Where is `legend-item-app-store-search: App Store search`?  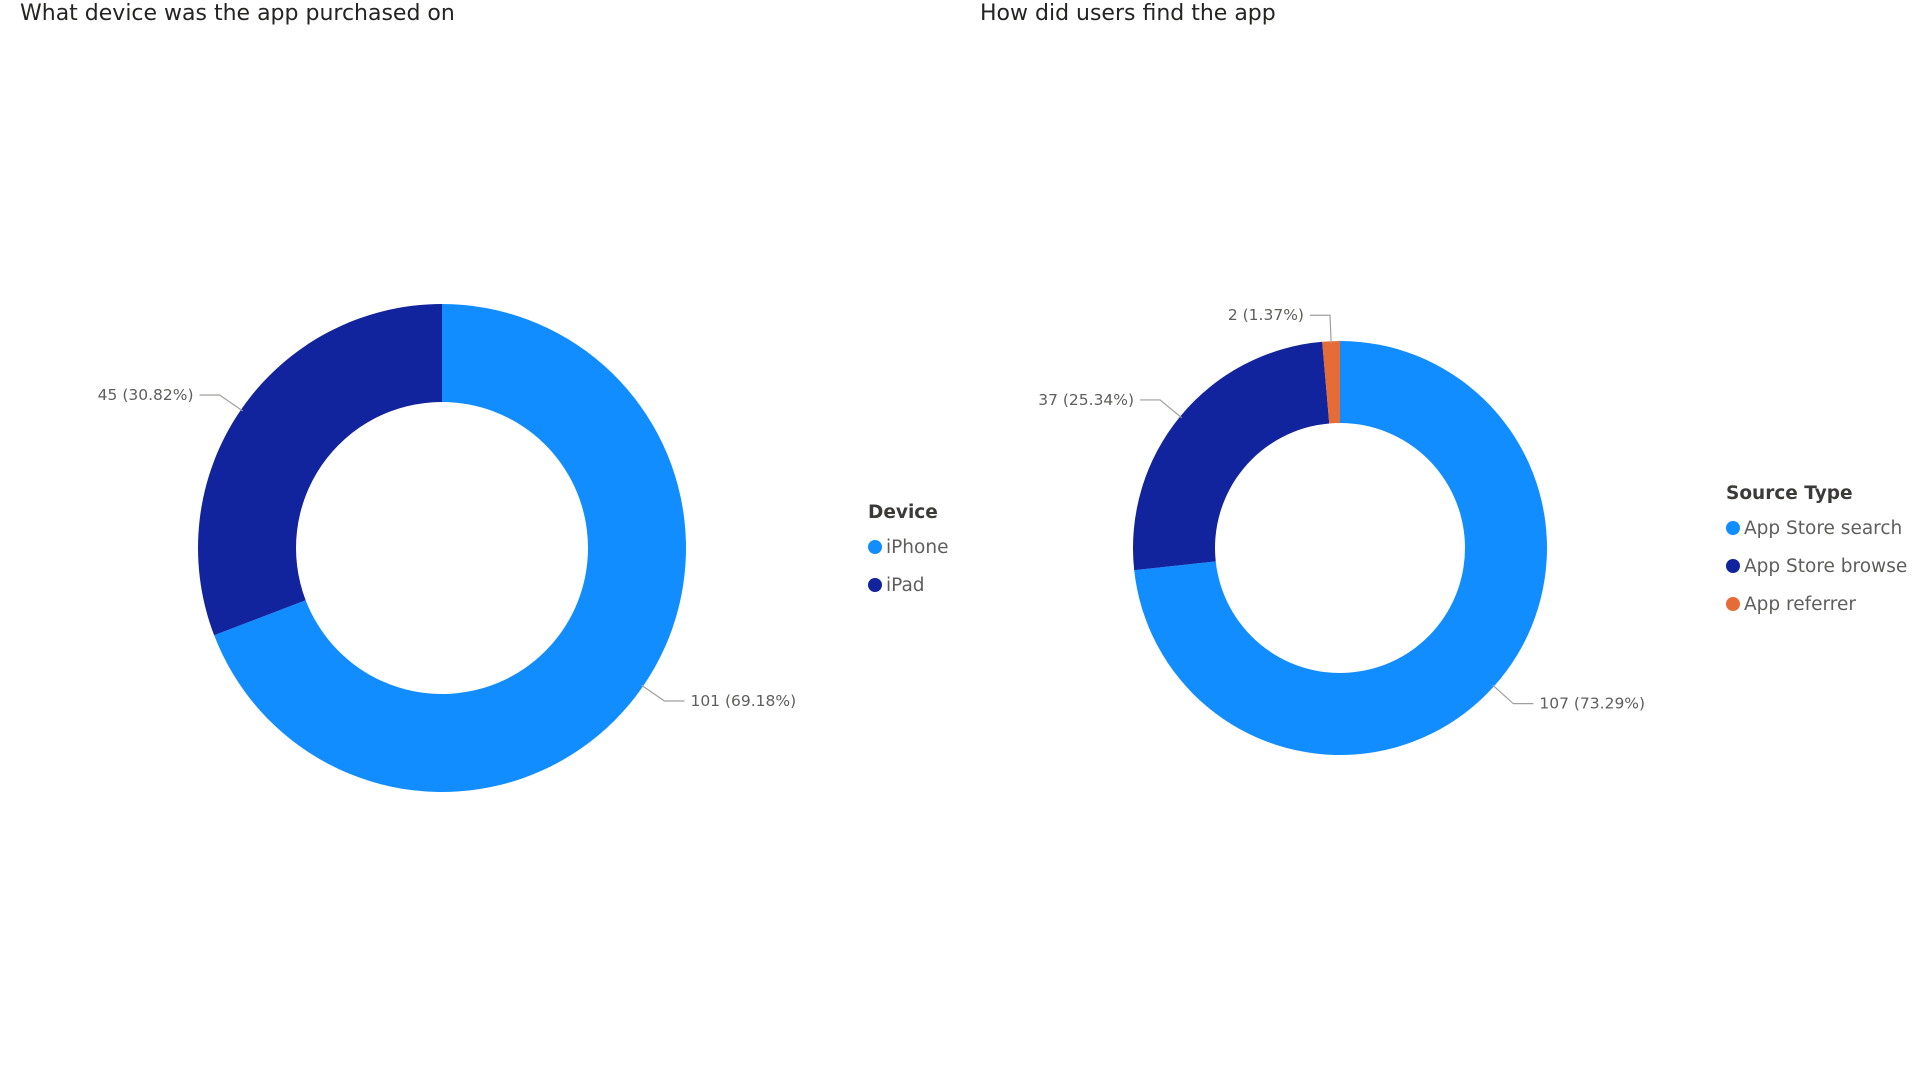
legend-item-app-store-search: App Store search is located at coordinates (1816, 528).